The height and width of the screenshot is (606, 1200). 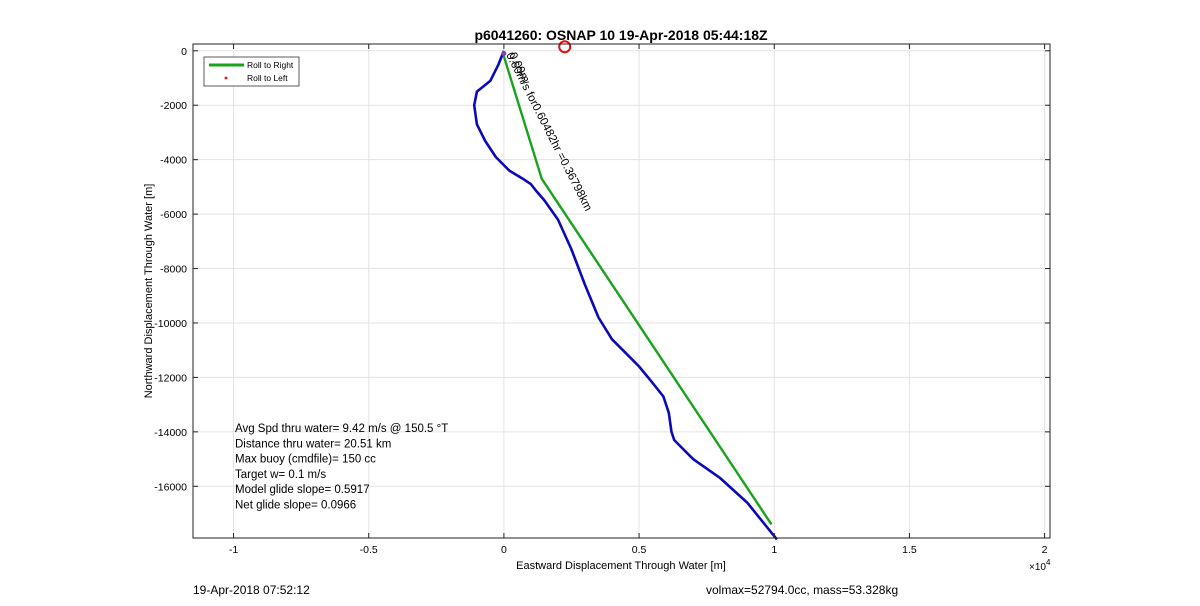 What do you see at coordinates (536, 48) in the screenshot?
I see `marker-layer` at bounding box center [536, 48].